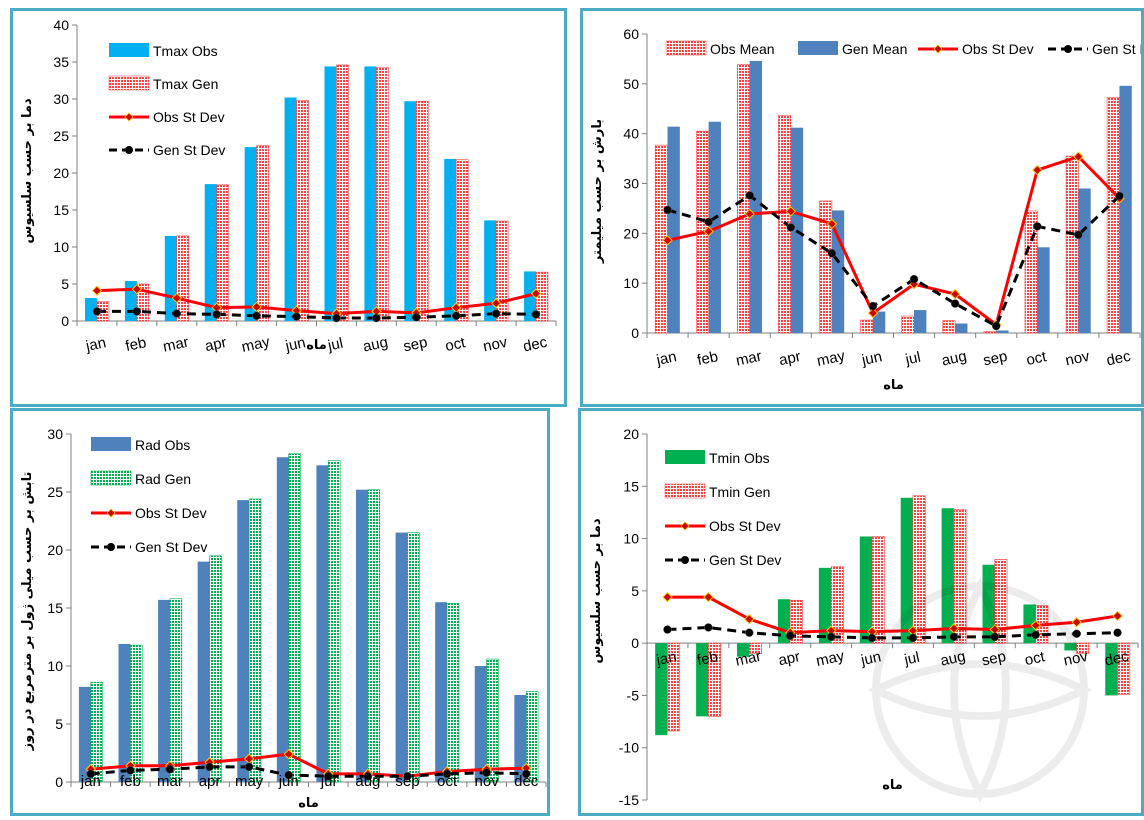  What do you see at coordinates (328, 781) in the screenshot?
I see `x-tick-label: jul` at bounding box center [328, 781].